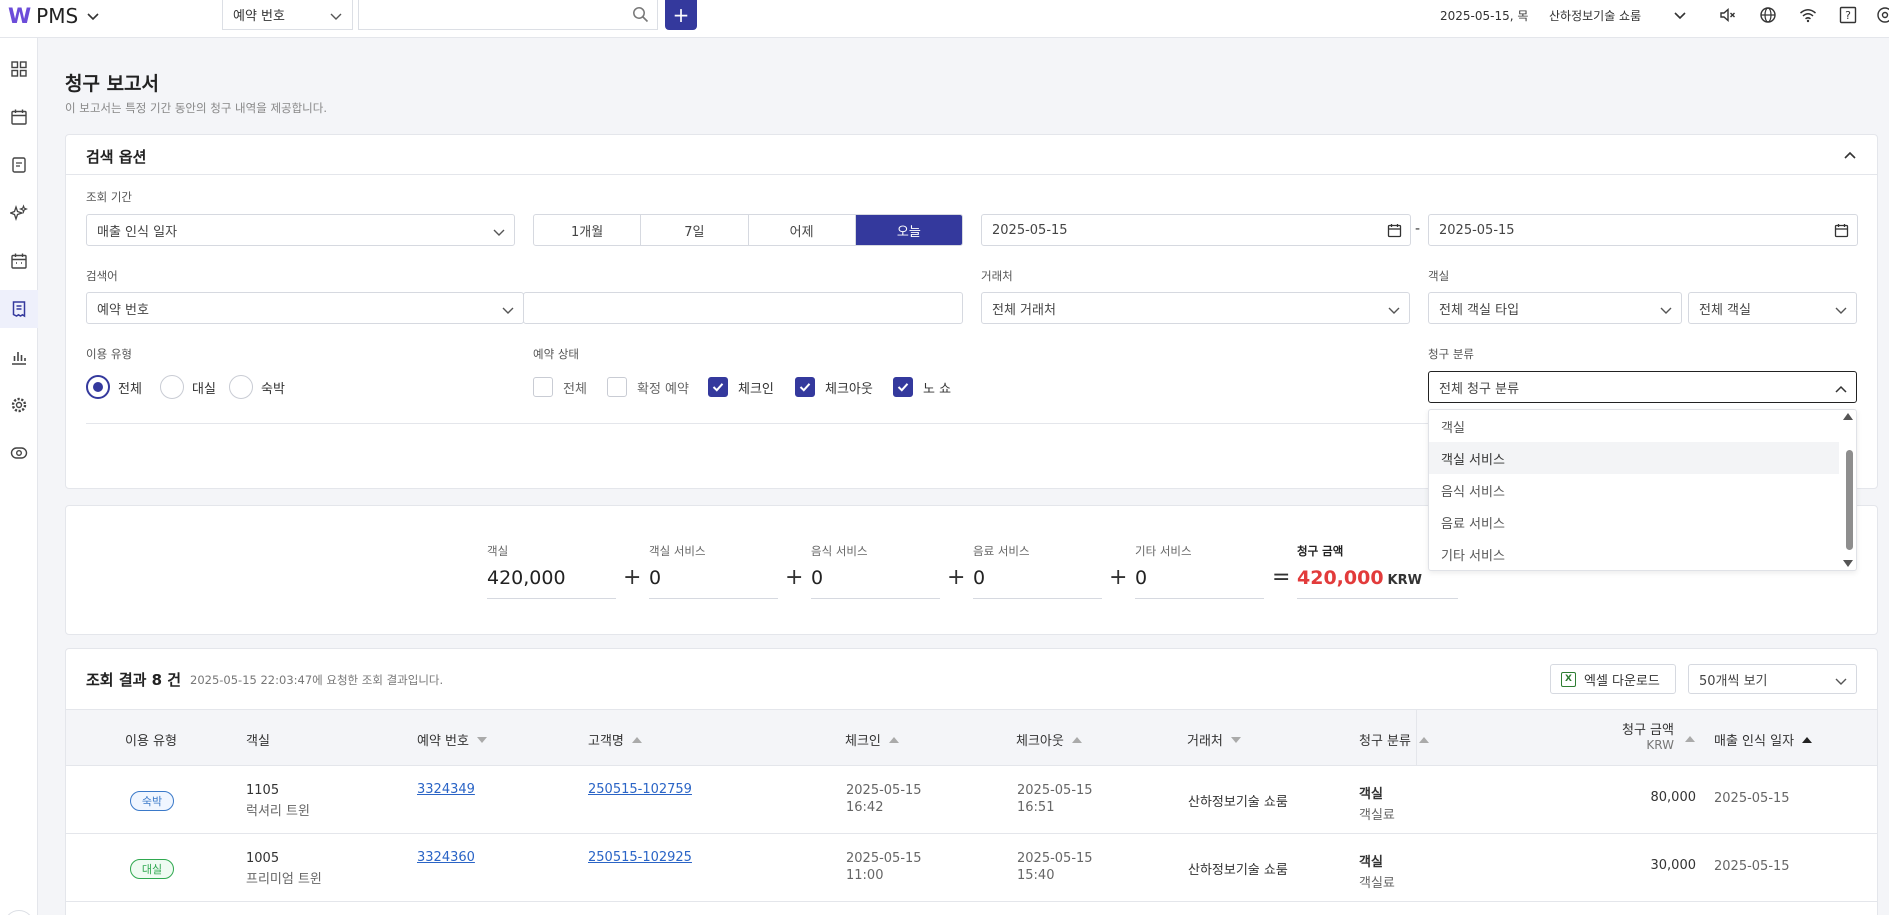 Image resolution: width=1889 pixels, height=915 pixels. Describe the element at coordinates (1055, 867) in the screenshot. I see `checkout-cell: 2025-05-15 15:40` at that location.